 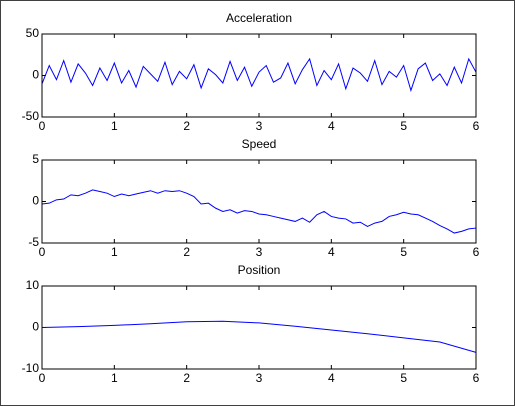 I want to click on y-tick-label: 5, so click(x=35, y=159).